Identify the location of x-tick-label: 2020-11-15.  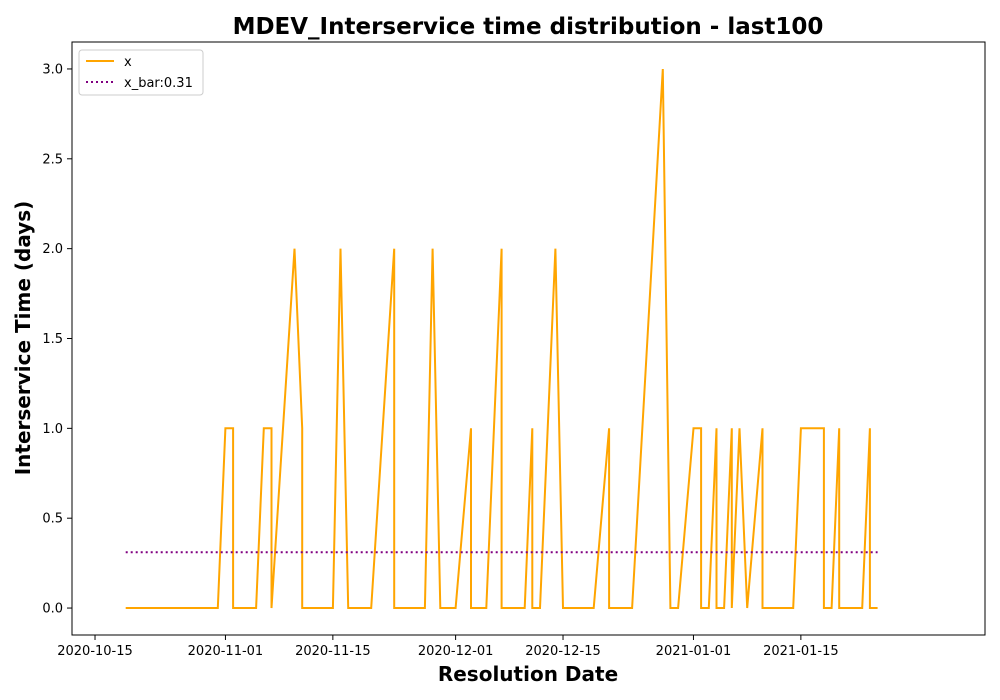
(333, 651).